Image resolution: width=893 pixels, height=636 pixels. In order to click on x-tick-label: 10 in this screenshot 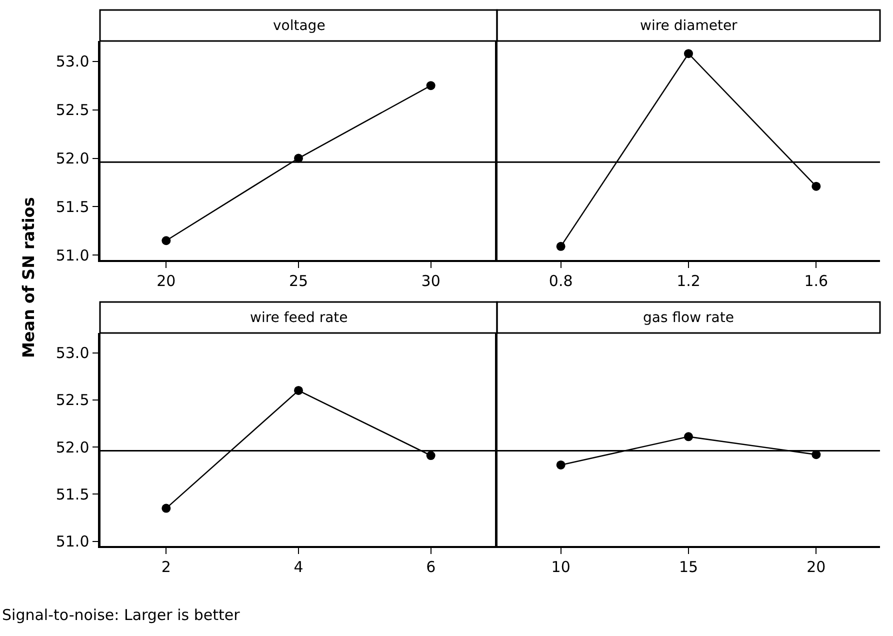, I will do `click(560, 567)`.